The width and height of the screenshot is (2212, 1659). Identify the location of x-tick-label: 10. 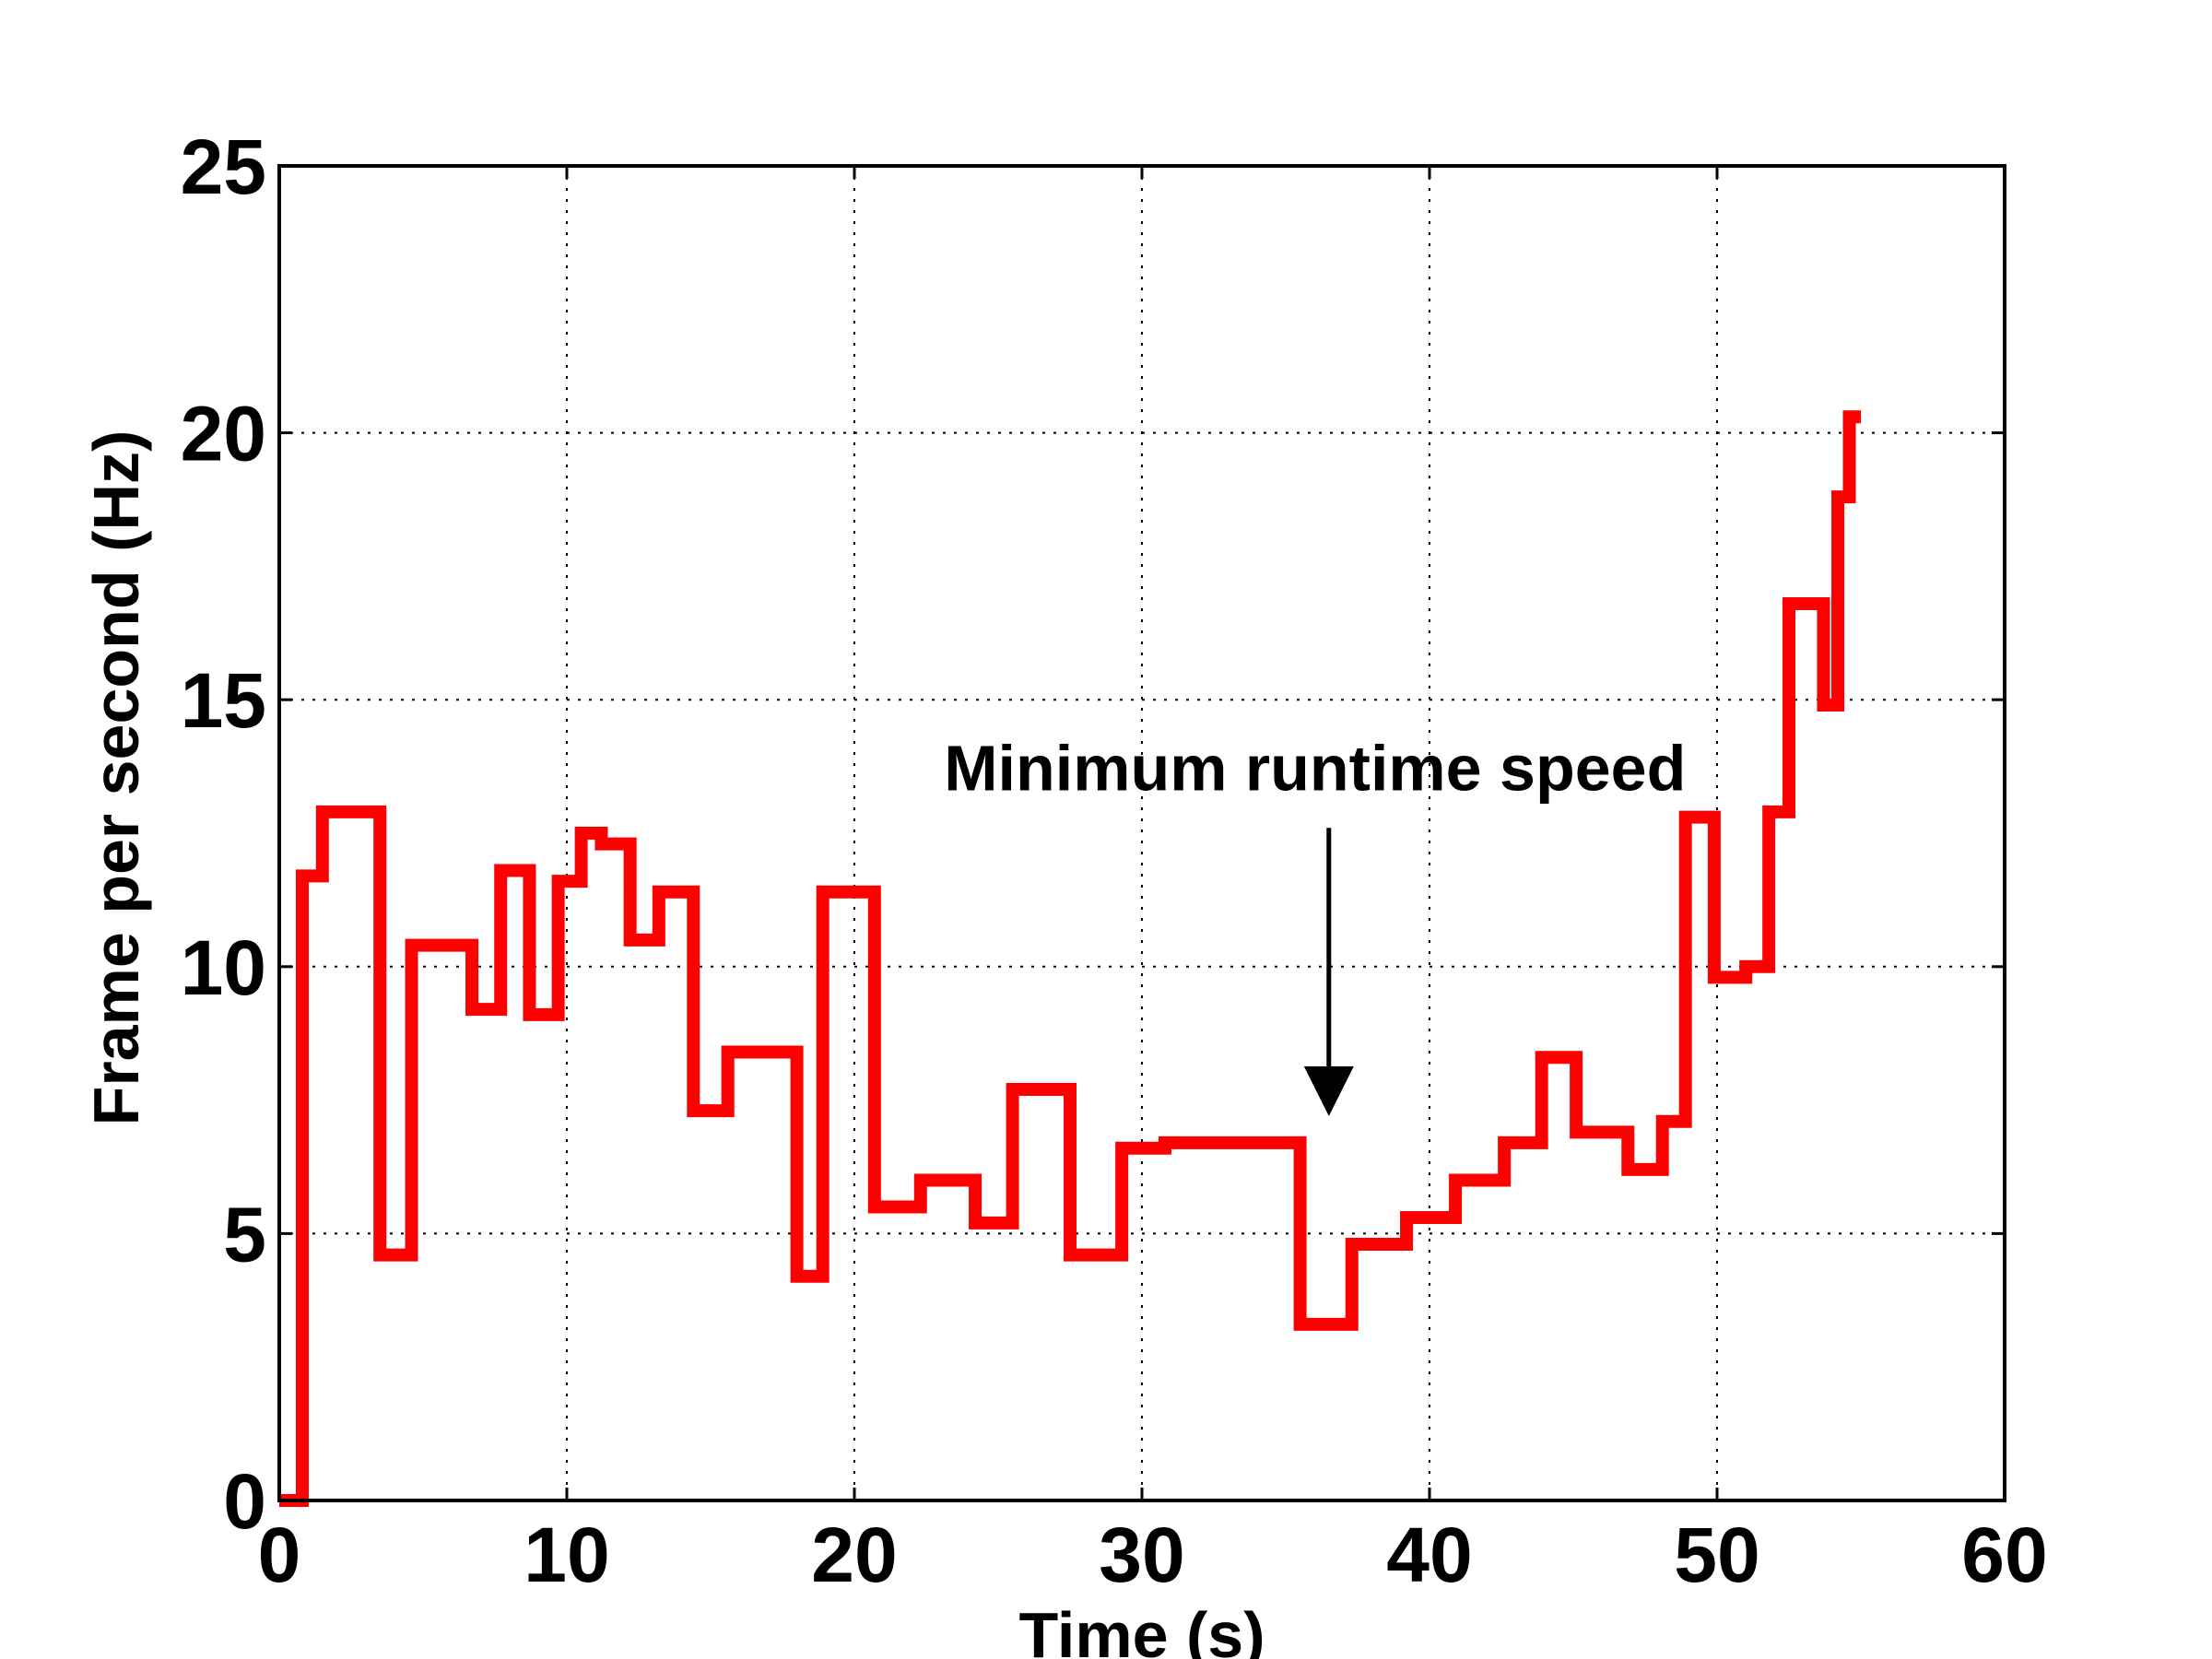
(566, 1555).